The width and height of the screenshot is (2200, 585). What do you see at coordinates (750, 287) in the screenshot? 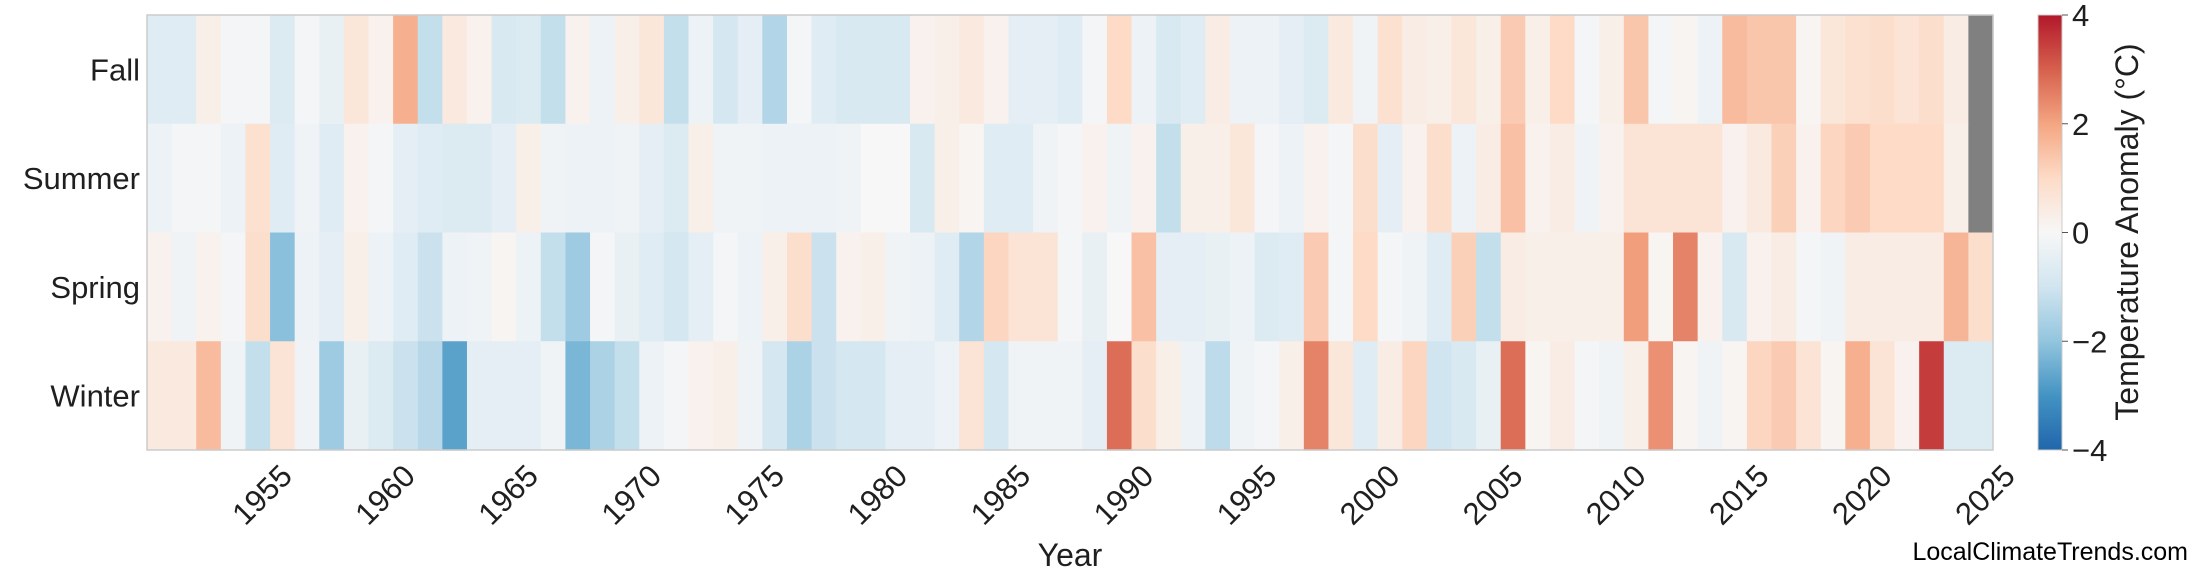
I see `heatmap-cell-spring-1974` at bounding box center [750, 287].